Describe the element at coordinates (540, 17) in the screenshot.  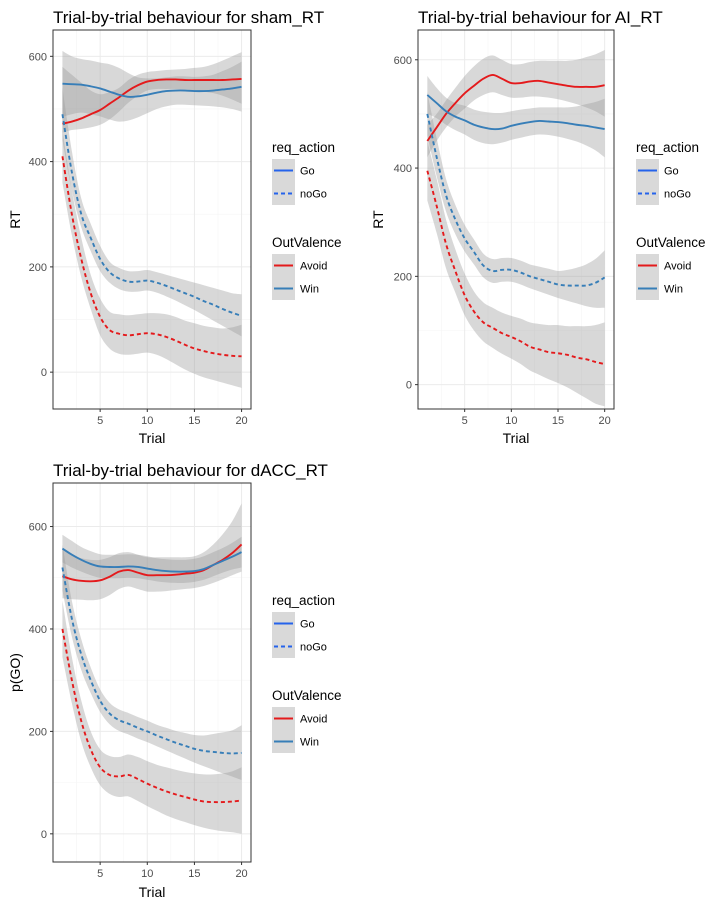
I see `chart-title: Trial-by-trial behaviour for AI_RT` at that location.